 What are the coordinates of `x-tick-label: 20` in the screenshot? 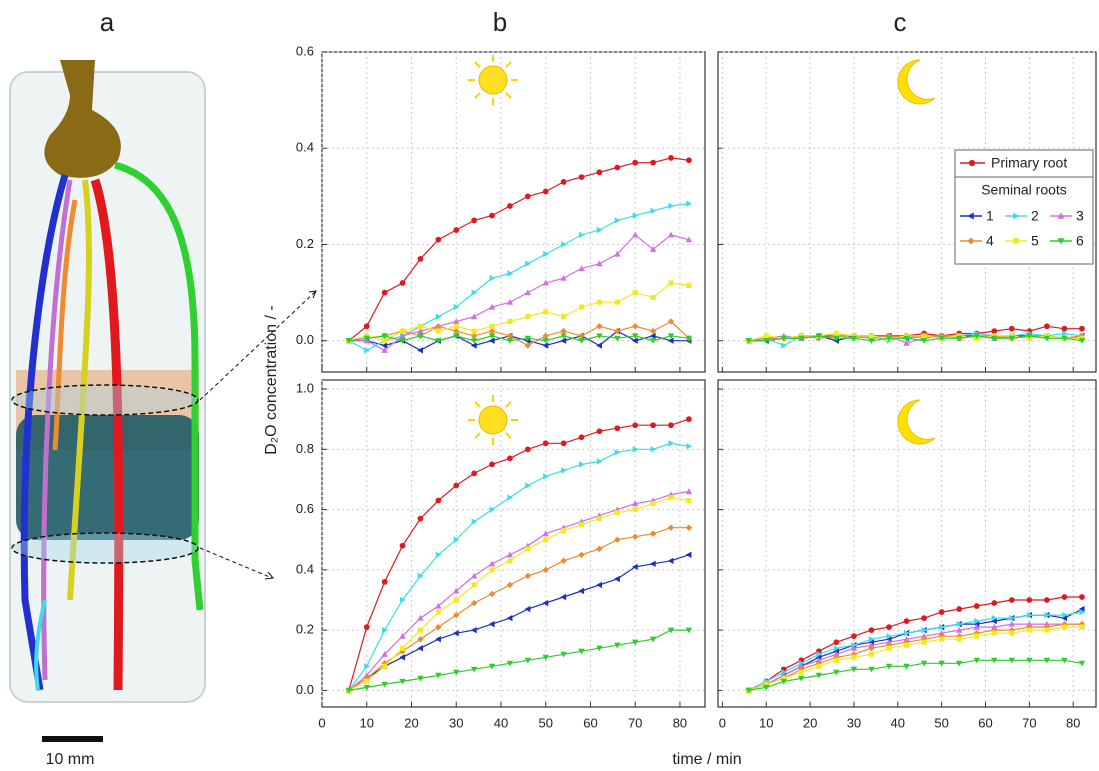 It's located at (810, 722).